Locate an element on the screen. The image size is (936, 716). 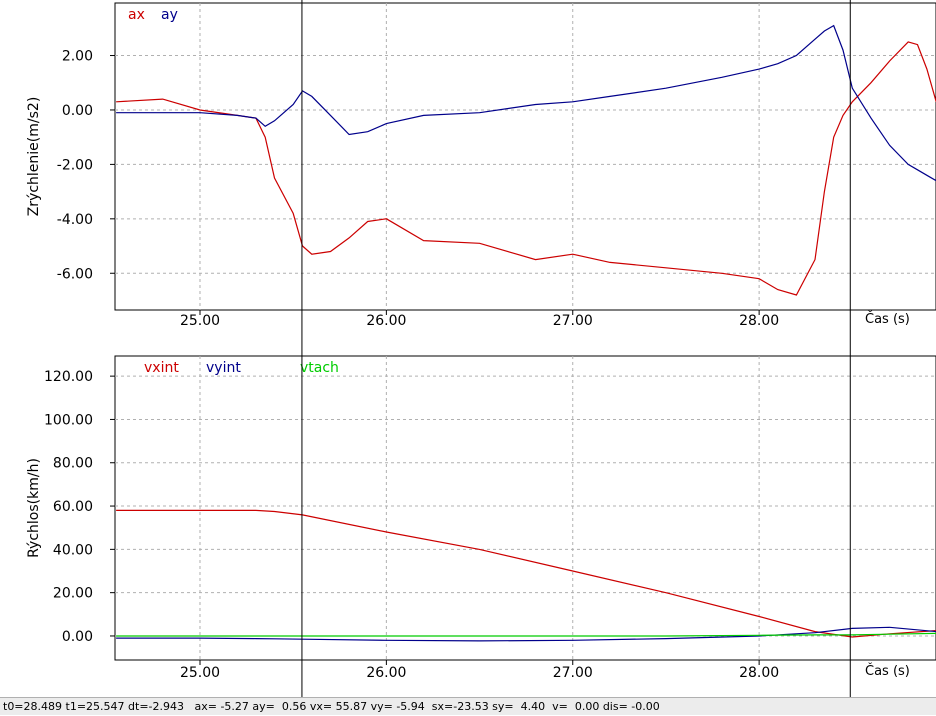
y-tick-label: 100.00 is located at coordinates (68, 420).